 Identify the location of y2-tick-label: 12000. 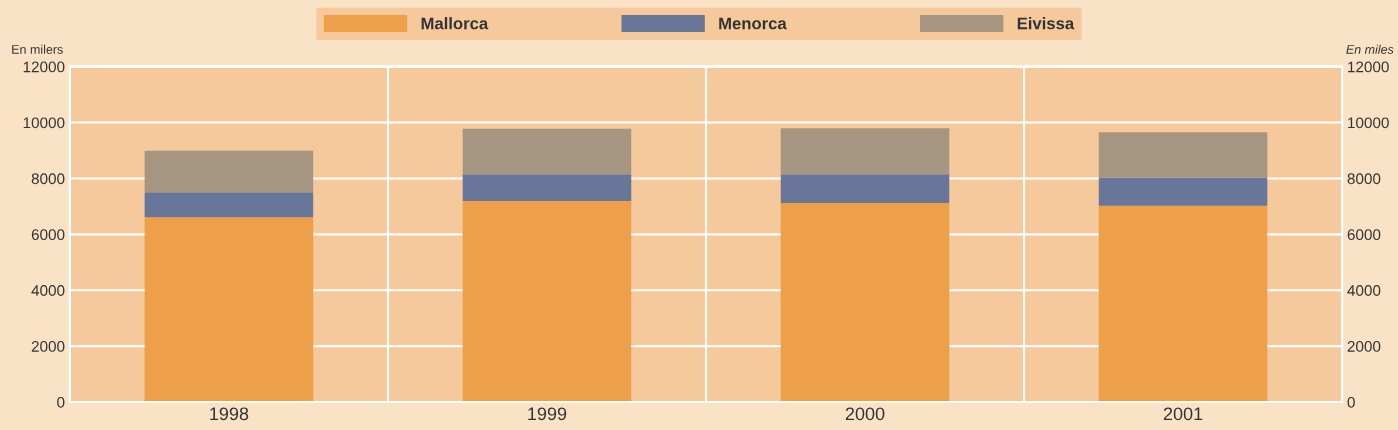
(1368, 67).